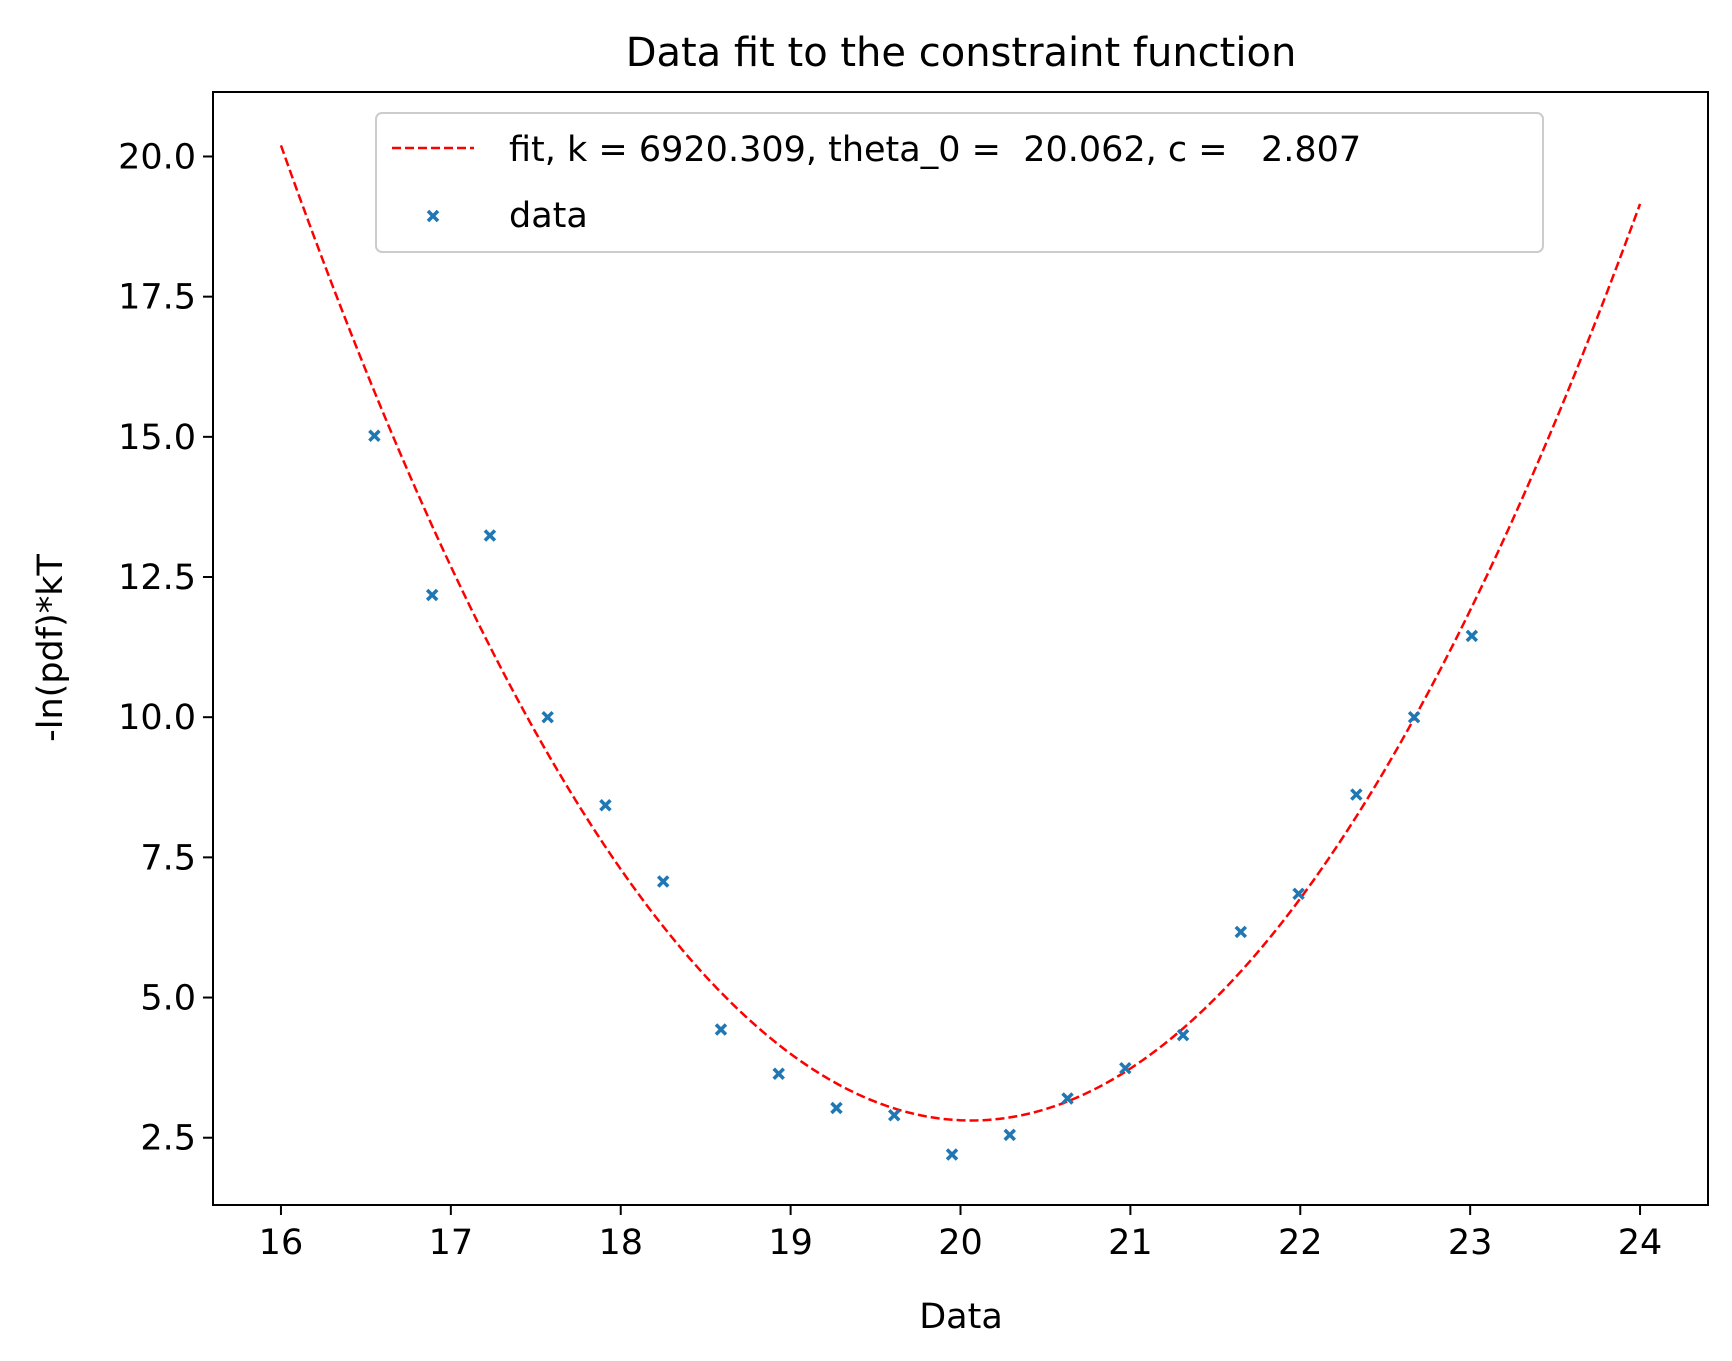 The image size is (1732, 1361). Describe the element at coordinates (961, 53) in the screenshot. I see `chart-title: Data fit to the constraint function` at that location.